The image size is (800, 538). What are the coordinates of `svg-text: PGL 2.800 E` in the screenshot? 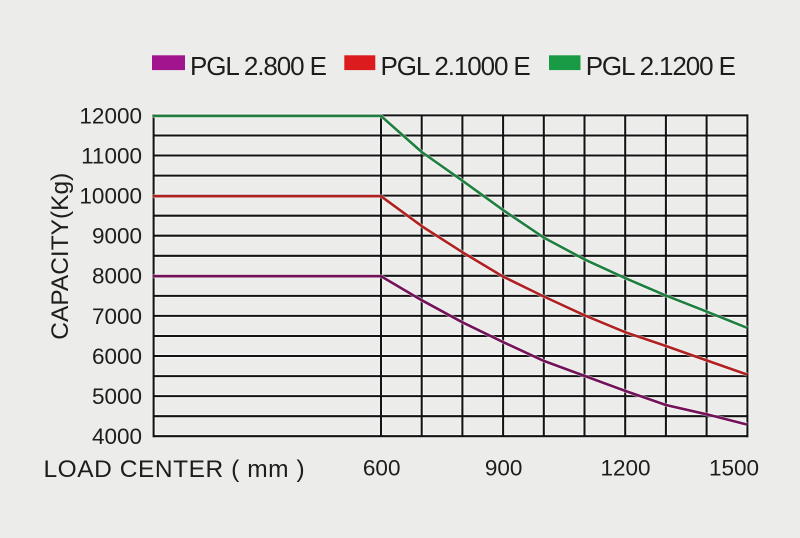 It's located at (258, 66).